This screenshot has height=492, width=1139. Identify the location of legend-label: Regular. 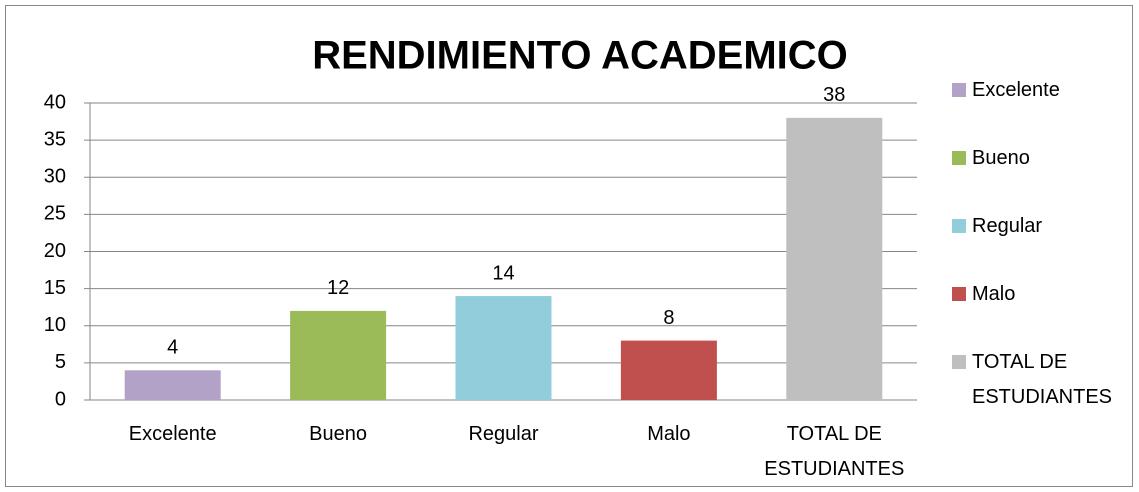
(1007, 226).